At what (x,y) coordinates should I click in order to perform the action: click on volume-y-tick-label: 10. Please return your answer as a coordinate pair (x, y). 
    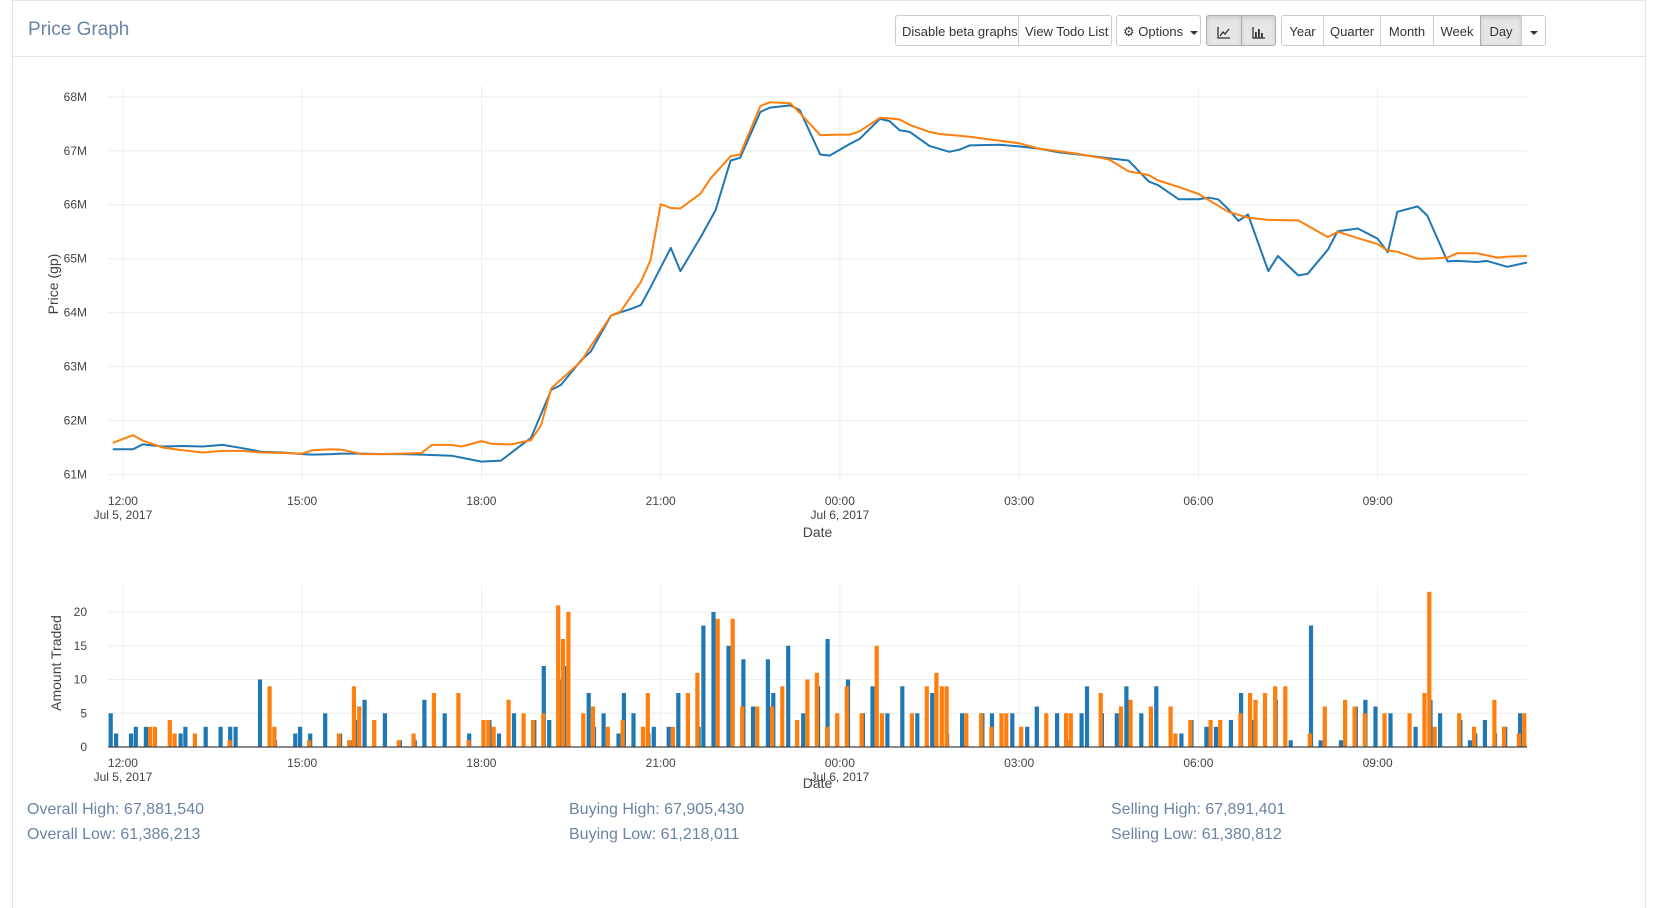
    Looking at the image, I should click on (81, 680).